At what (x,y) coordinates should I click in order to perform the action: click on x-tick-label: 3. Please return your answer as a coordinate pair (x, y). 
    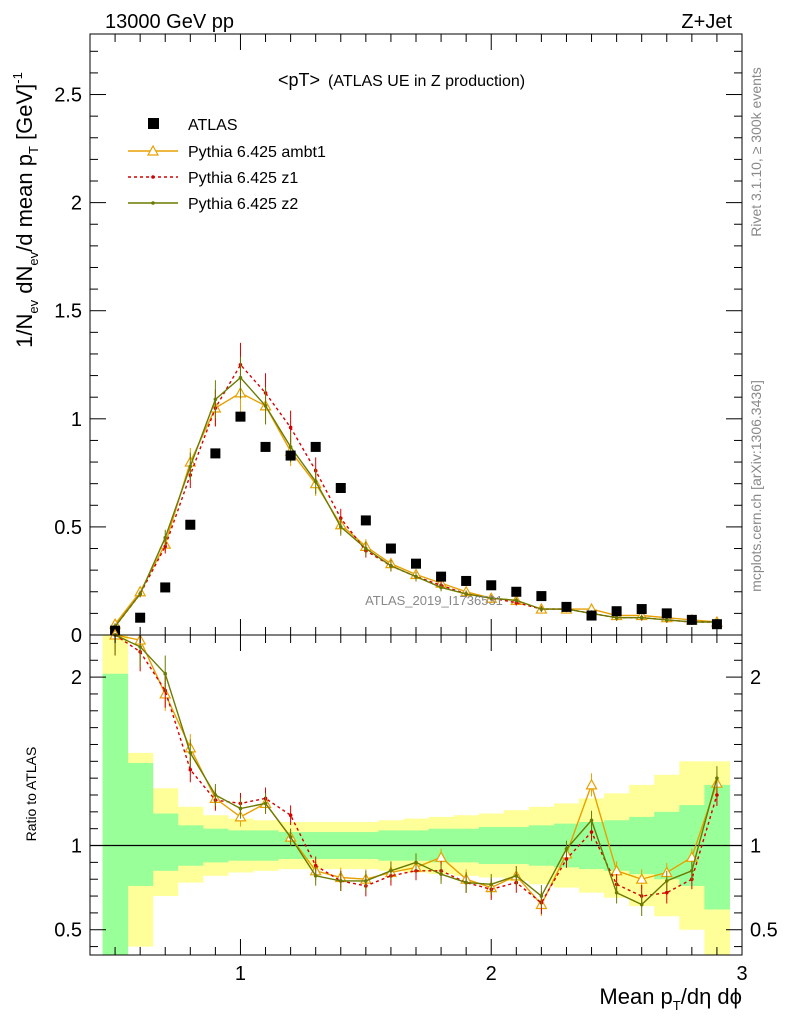
    Looking at the image, I should click on (741, 974).